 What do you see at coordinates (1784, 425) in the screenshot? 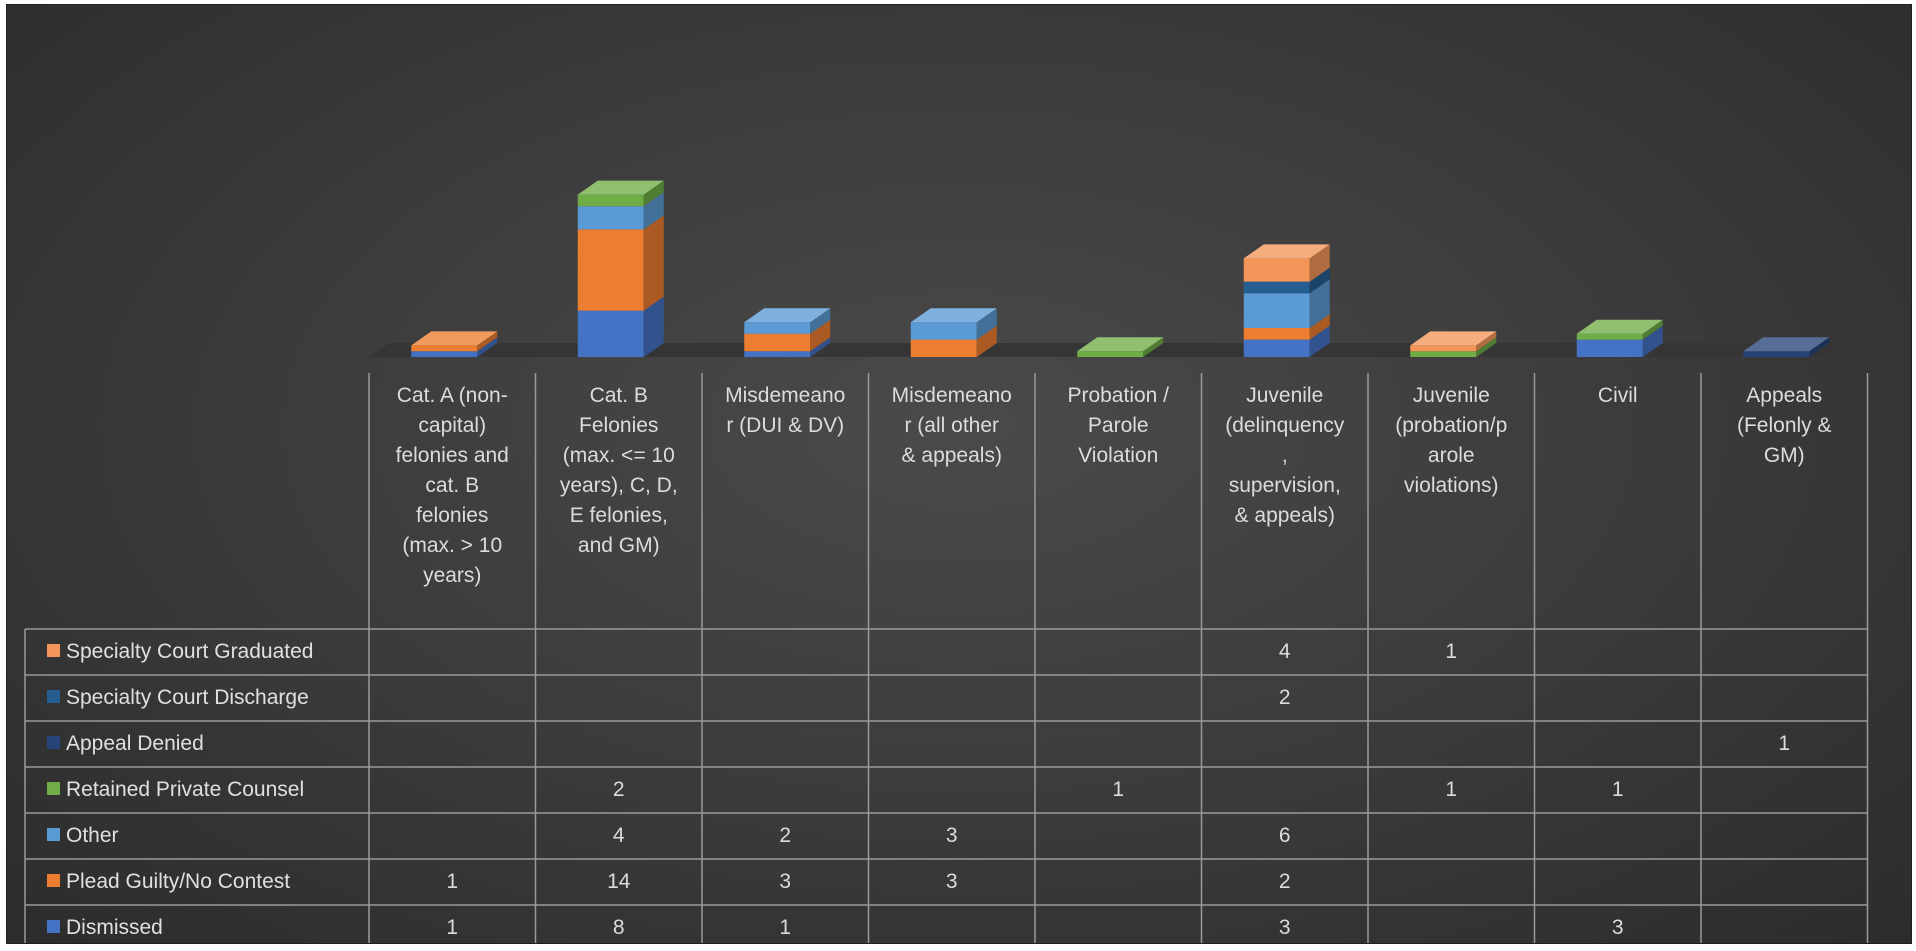
I see `category-label: Appeals (Felonly & GM)` at bounding box center [1784, 425].